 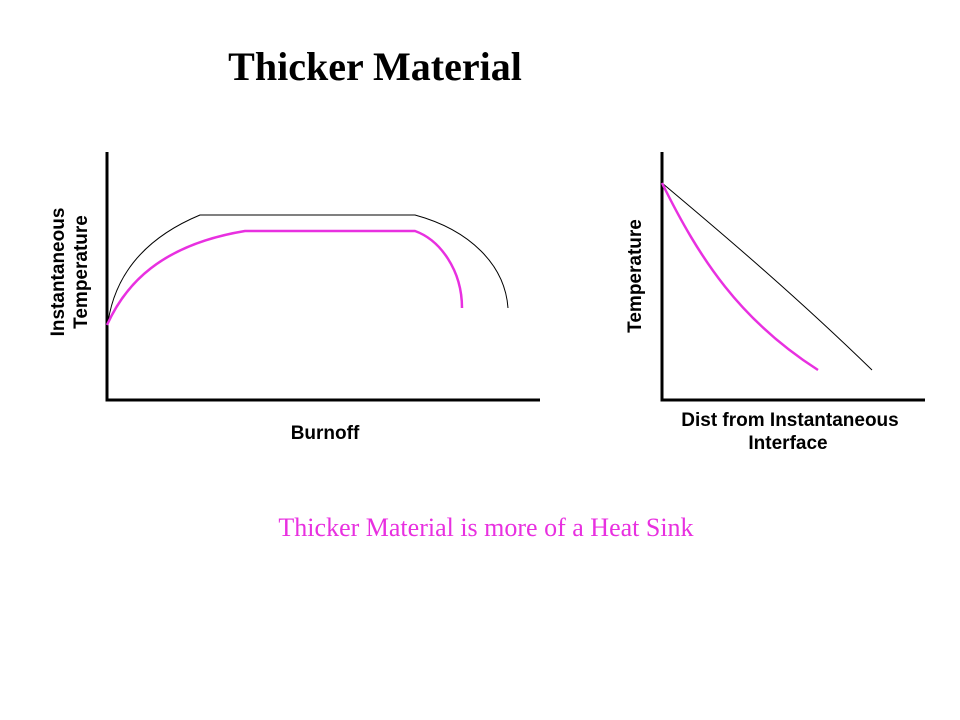 I want to click on x-label: Interface, so click(x=787, y=443).